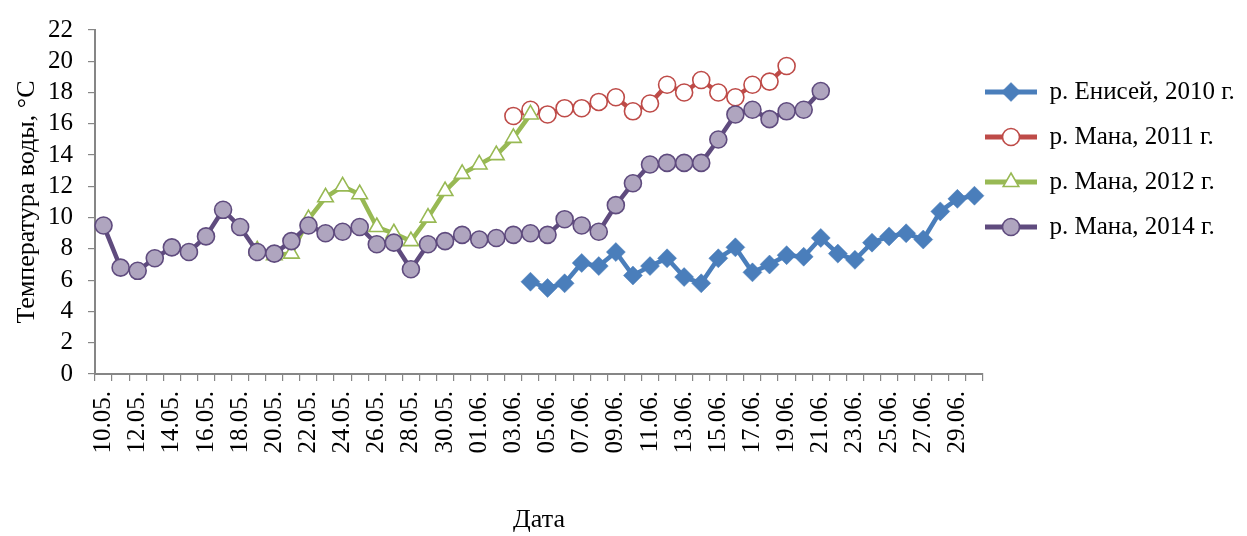 The height and width of the screenshot is (536, 1247). I want to click on x-tick-label: 21.06., so click(819, 422).